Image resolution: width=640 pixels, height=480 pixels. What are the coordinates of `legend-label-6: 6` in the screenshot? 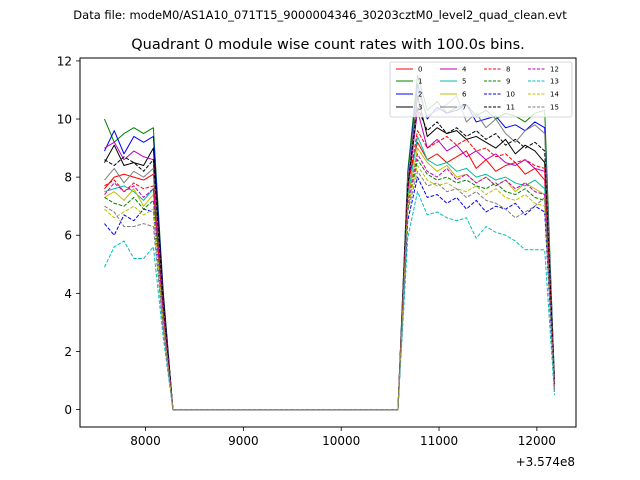 It's located at (464, 95).